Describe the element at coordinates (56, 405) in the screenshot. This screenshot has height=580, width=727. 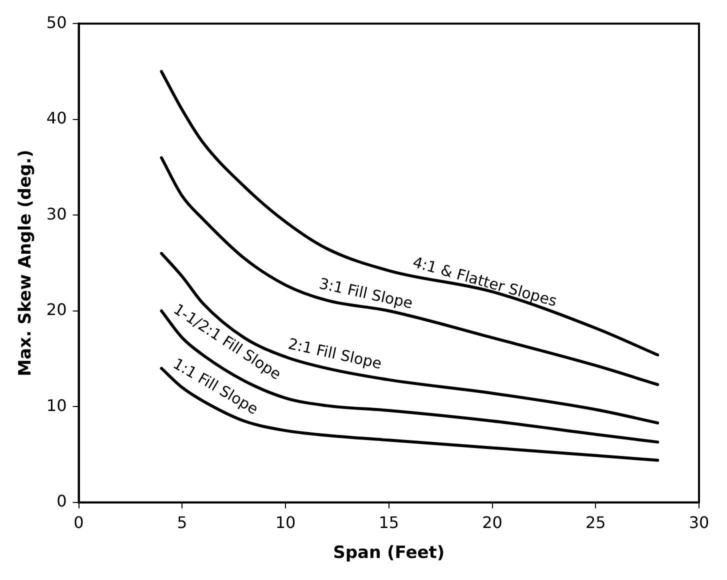
I see `y-tick-label: 10` at that location.